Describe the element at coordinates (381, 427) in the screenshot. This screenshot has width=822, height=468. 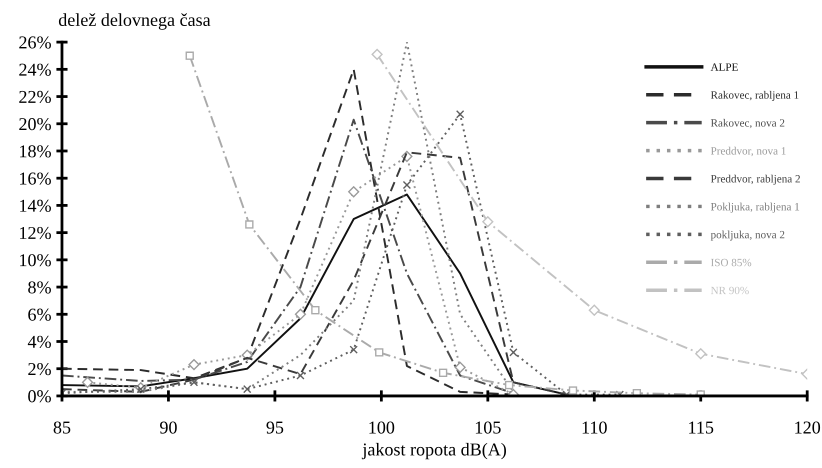
I see `x-tick-label: 100` at that location.